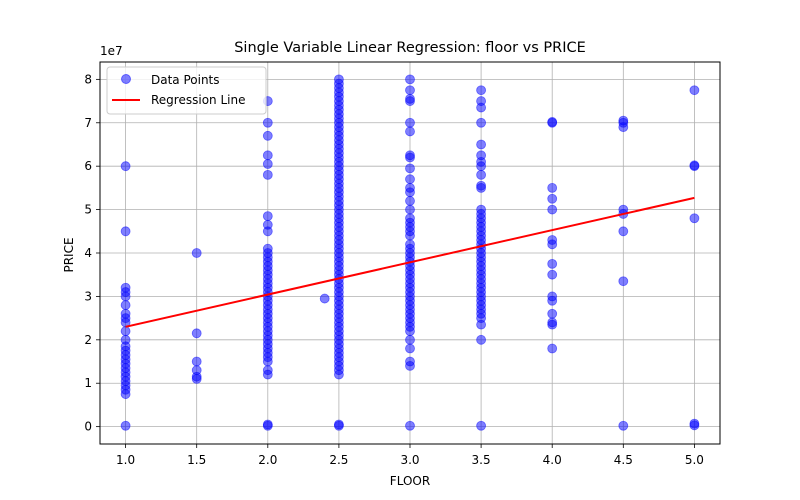 Image resolution: width=800 pixels, height=500 pixels. What do you see at coordinates (185, 80) in the screenshot?
I see `legend-label-data-points: Data Points` at bounding box center [185, 80].